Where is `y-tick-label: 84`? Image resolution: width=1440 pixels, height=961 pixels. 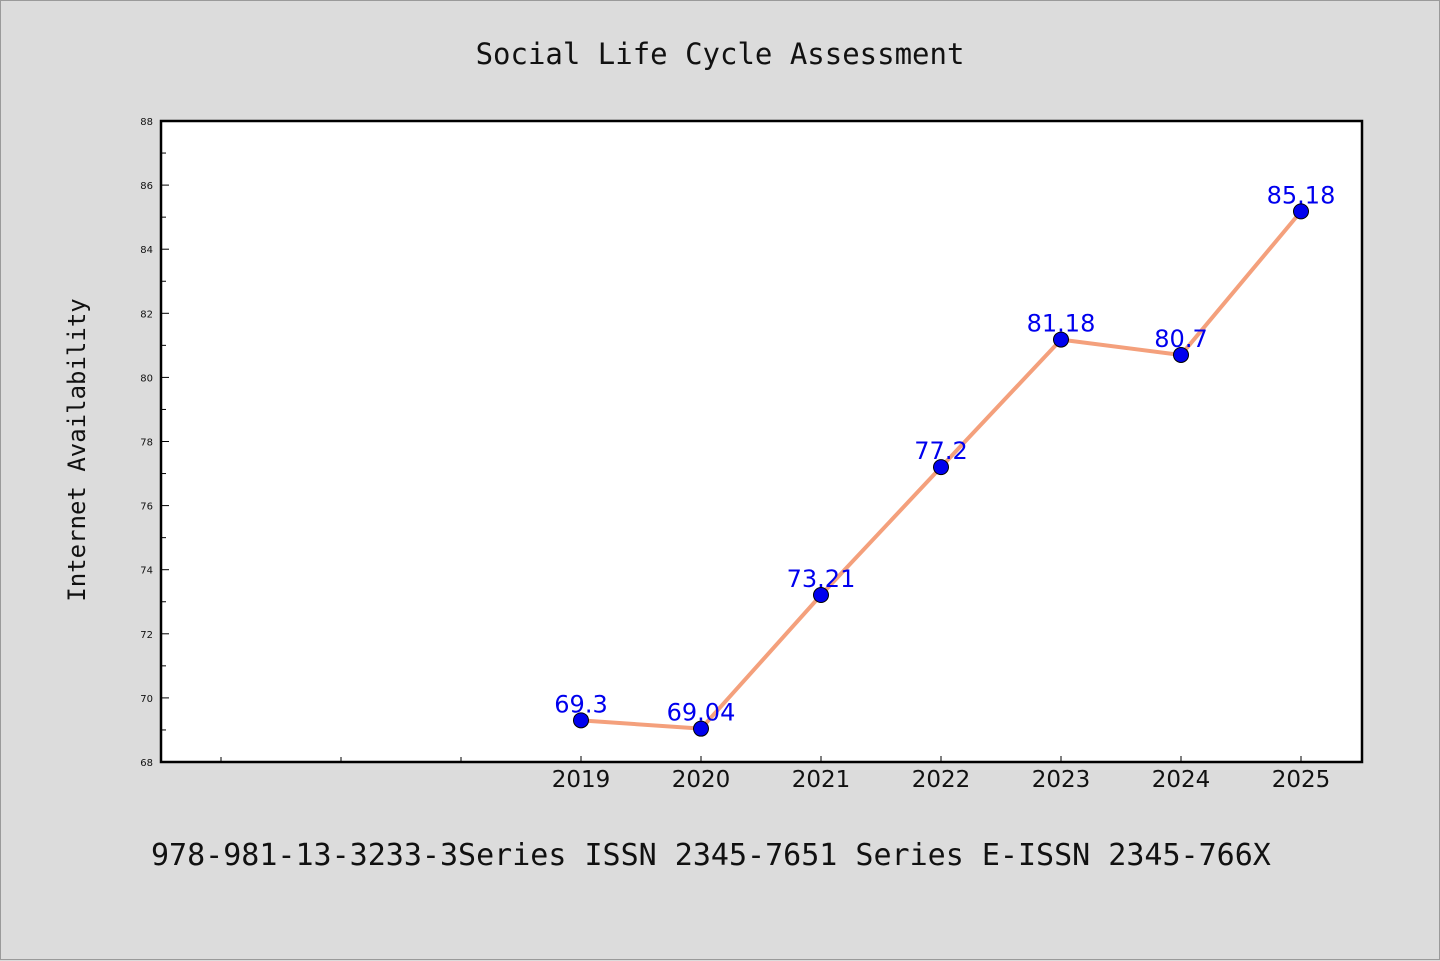 y-tick-label: 84 is located at coordinates (146, 250).